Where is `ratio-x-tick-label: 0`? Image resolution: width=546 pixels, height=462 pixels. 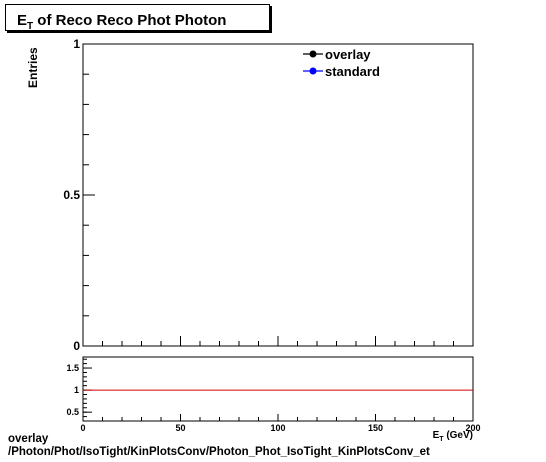
ratio-x-tick-label: 0 is located at coordinates (82, 428).